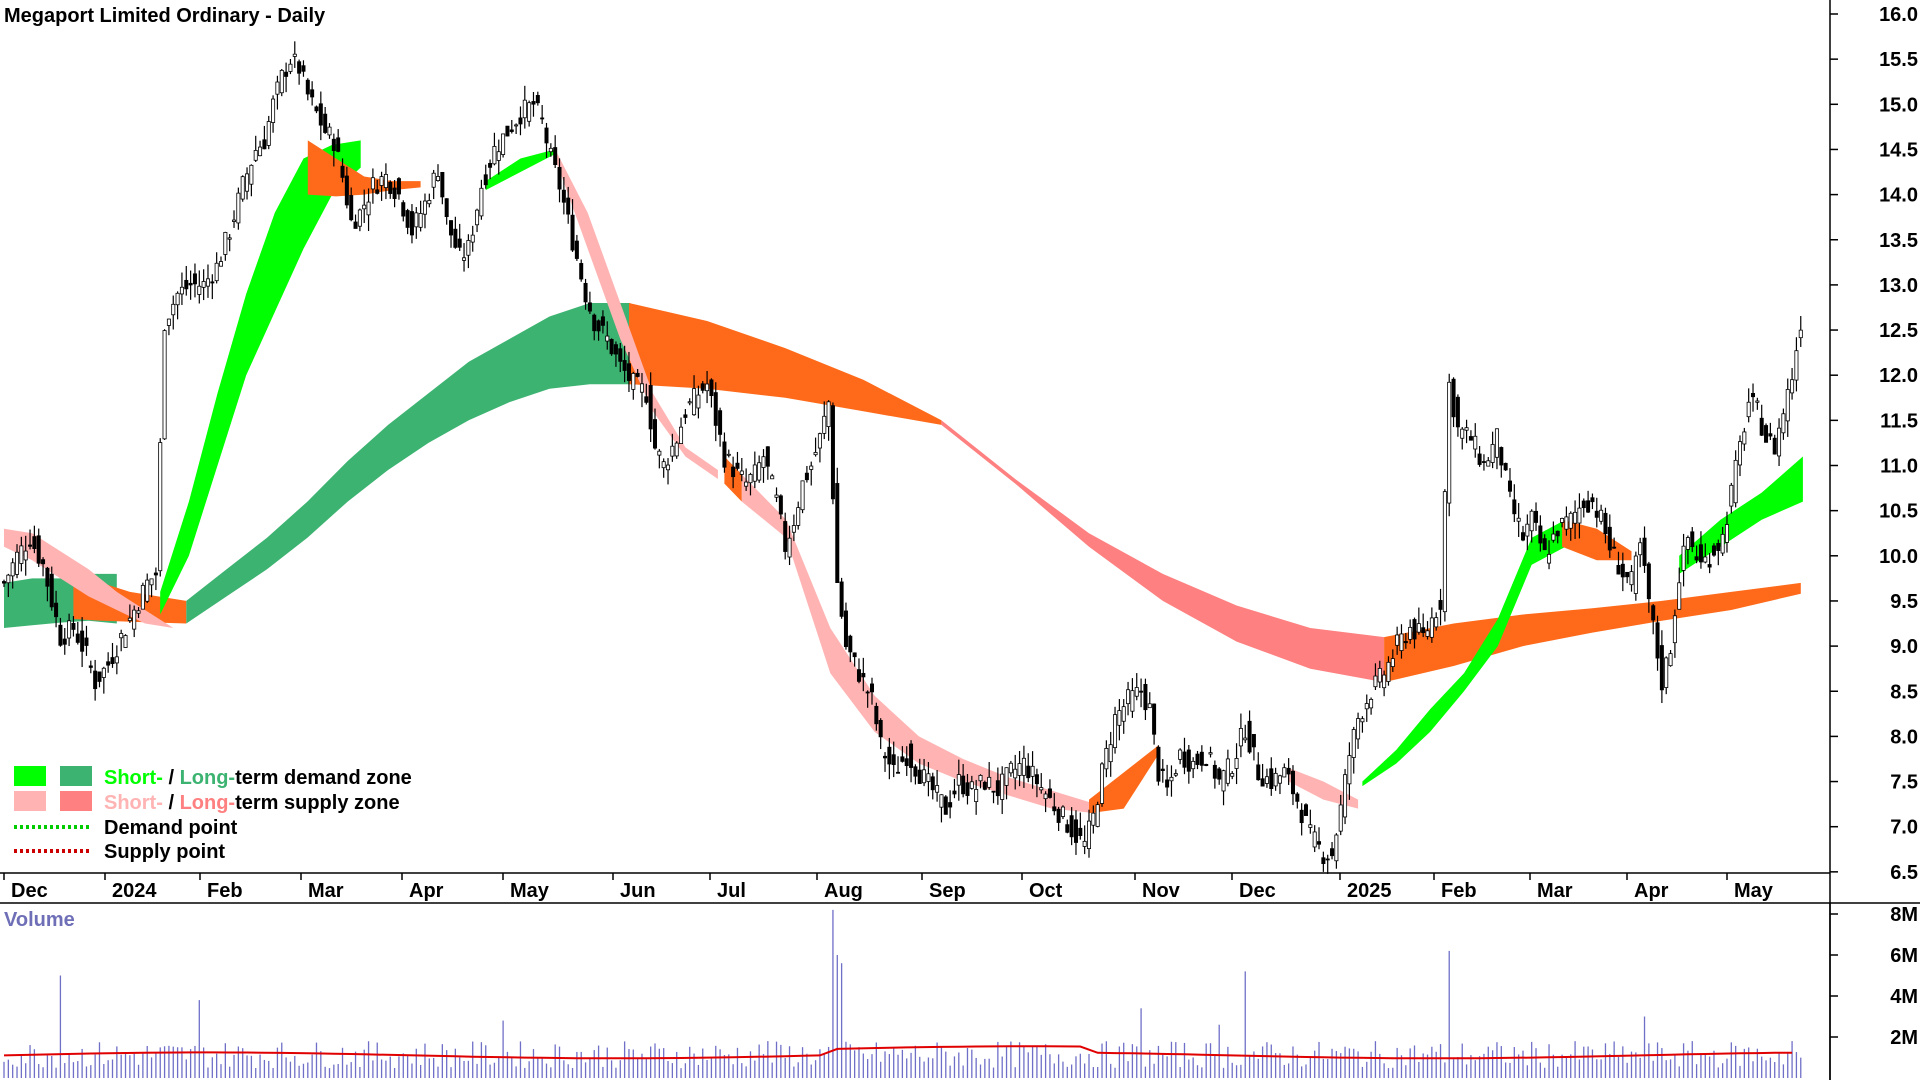  Describe the element at coordinates (1754, 891) in the screenshot. I see `time-tick-label: May` at that location.